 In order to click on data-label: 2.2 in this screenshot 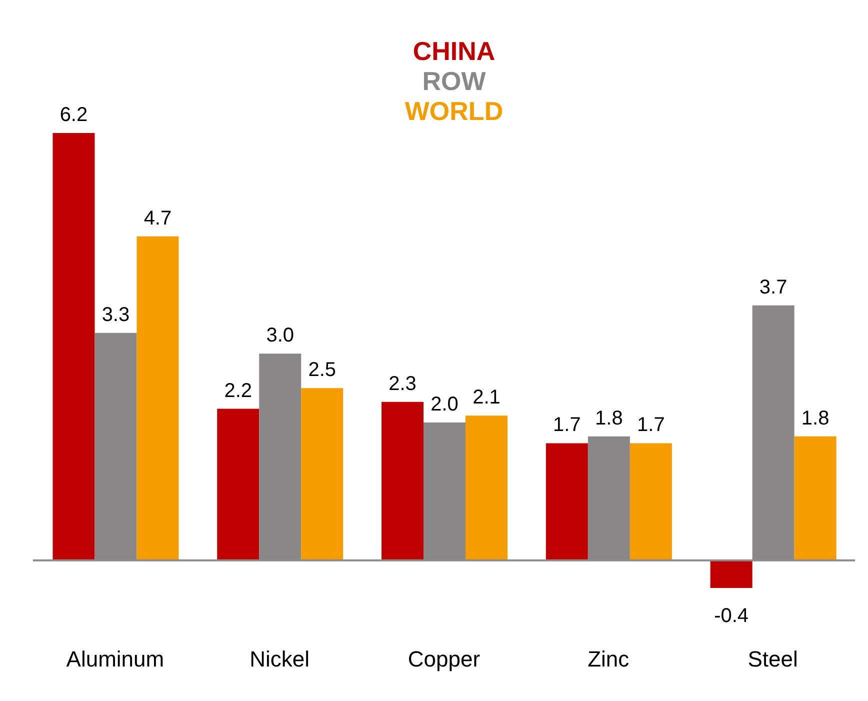, I will do `click(238, 391)`.